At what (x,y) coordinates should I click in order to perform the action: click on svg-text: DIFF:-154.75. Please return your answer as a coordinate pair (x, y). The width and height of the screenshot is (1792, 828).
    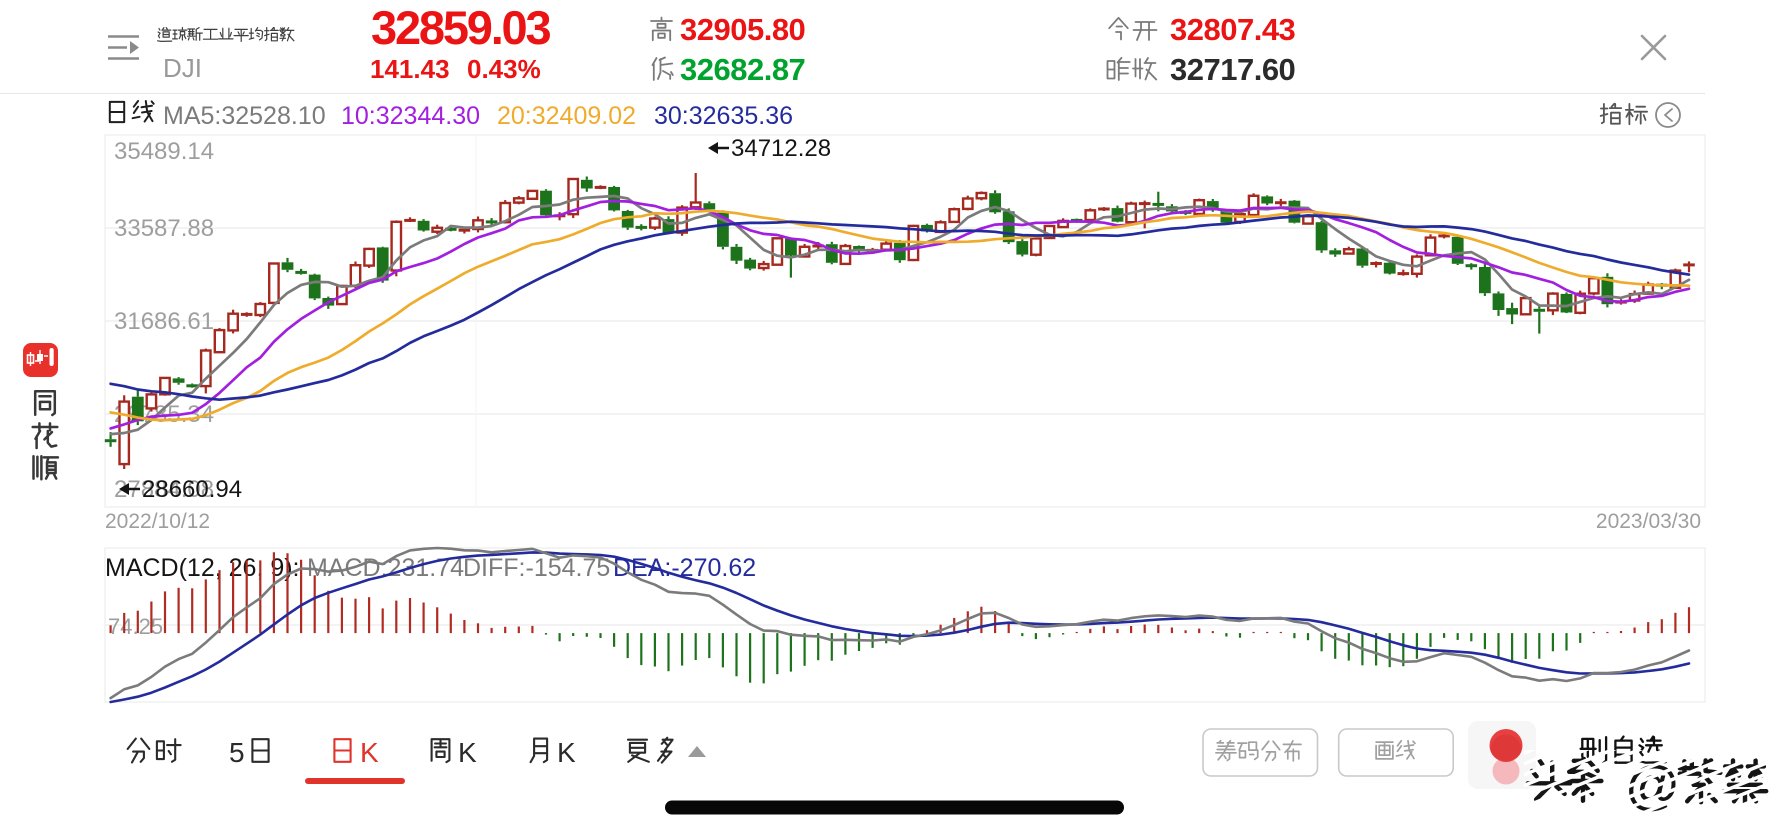
    Looking at the image, I should click on (536, 568).